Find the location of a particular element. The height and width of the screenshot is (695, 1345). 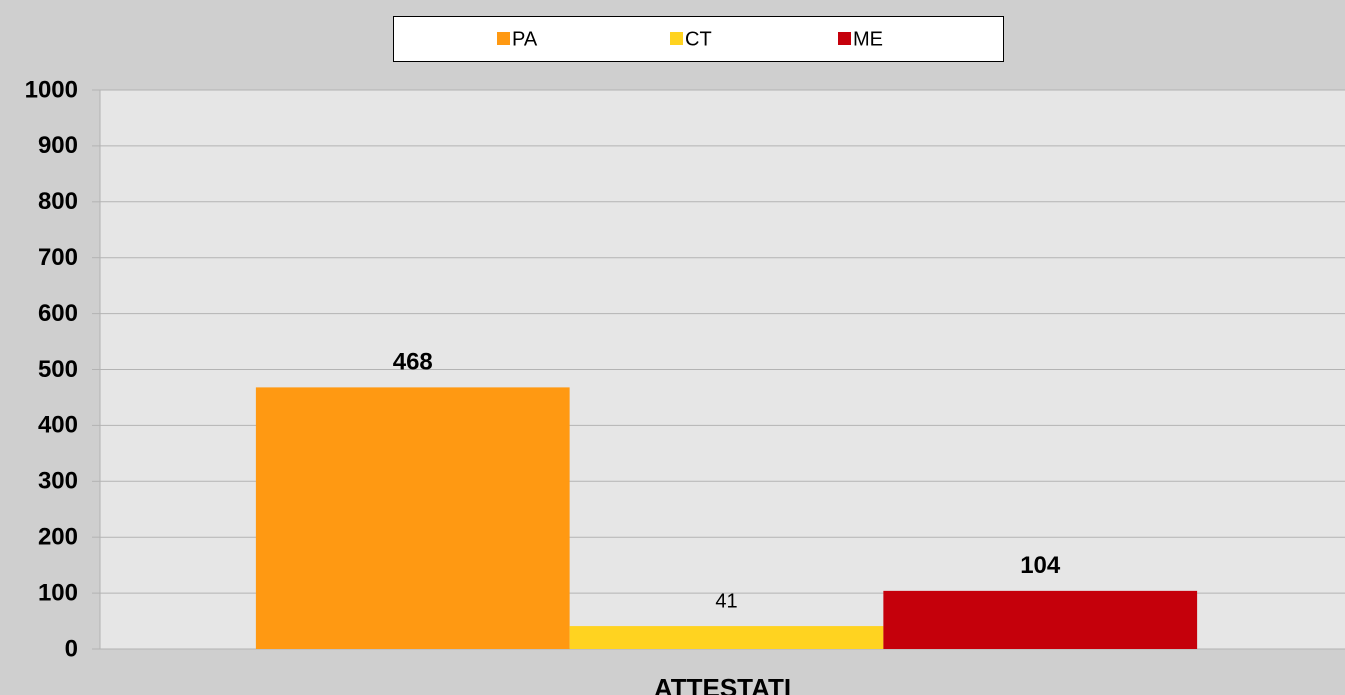

y-tick-label: 800 is located at coordinates (58, 201).